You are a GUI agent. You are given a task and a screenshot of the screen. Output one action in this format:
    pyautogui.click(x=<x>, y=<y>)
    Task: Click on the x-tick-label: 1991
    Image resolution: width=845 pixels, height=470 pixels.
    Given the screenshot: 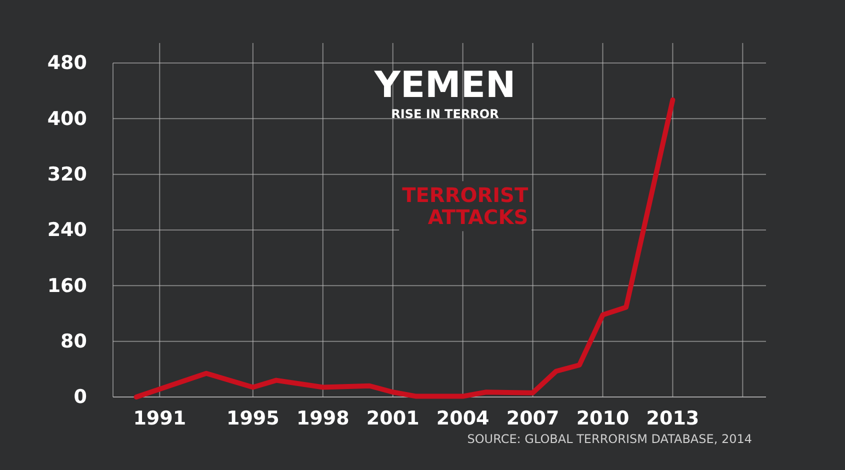 What is the action you would take?
    pyautogui.click(x=159, y=418)
    